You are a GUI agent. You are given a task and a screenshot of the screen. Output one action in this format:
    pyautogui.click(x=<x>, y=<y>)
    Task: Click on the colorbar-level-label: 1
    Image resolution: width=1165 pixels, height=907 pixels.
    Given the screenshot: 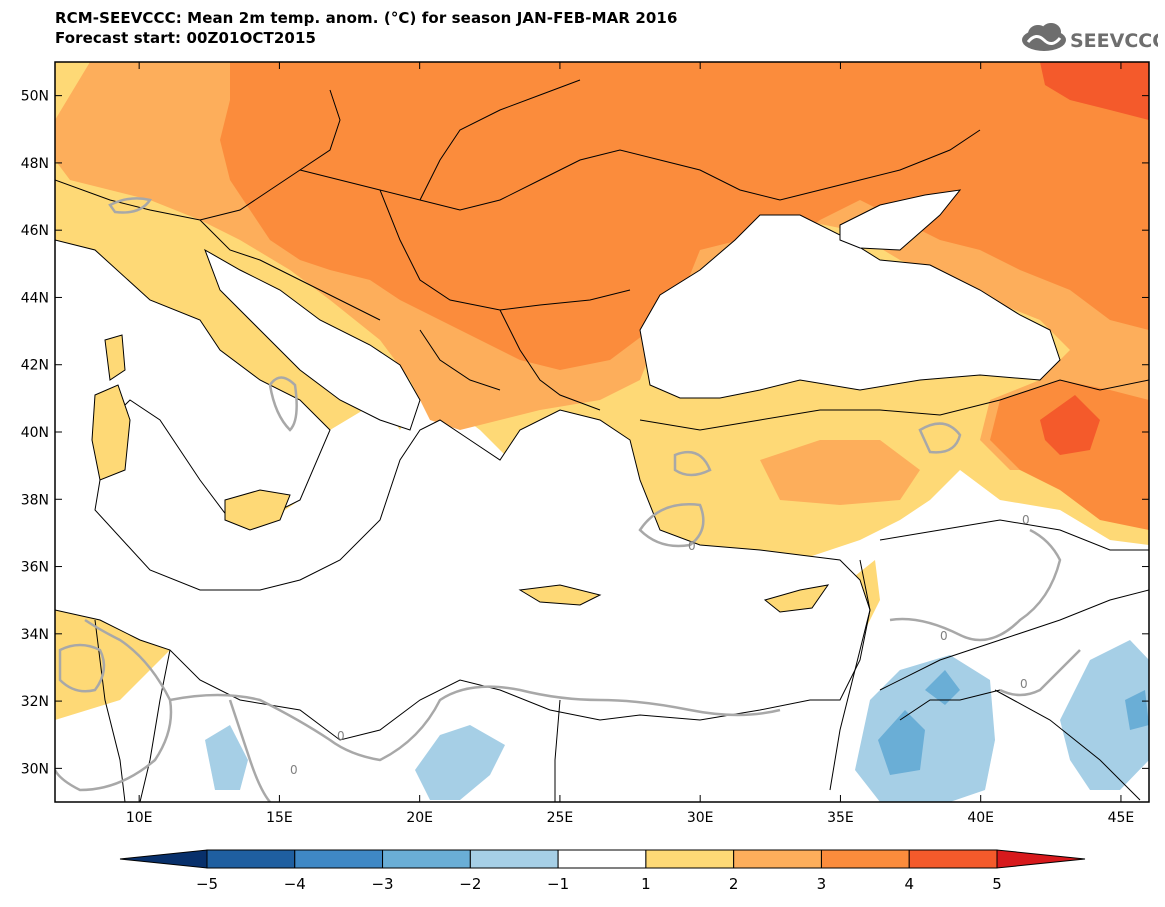 What is the action you would take?
    pyautogui.click(x=646, y=884)
    